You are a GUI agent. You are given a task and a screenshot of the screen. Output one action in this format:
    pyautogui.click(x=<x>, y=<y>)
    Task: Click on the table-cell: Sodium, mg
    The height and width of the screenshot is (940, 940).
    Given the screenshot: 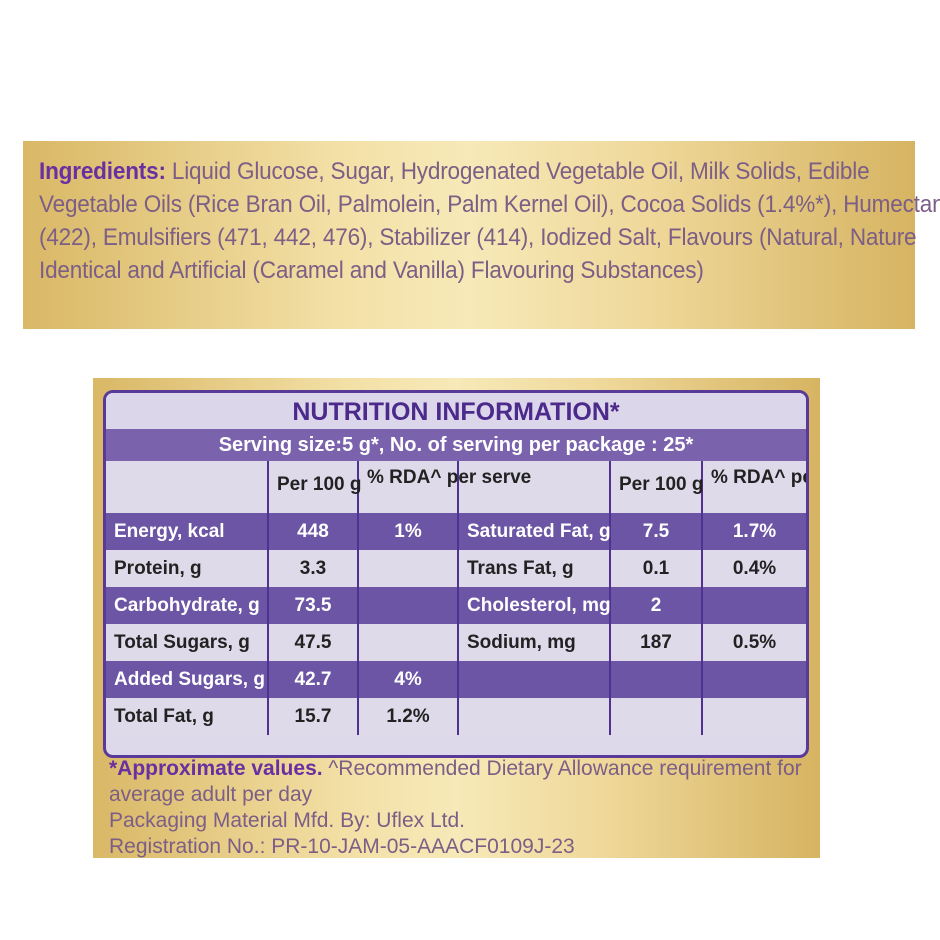 What is the action you would take?
    pyautogui.click(x=535, y=642)
    